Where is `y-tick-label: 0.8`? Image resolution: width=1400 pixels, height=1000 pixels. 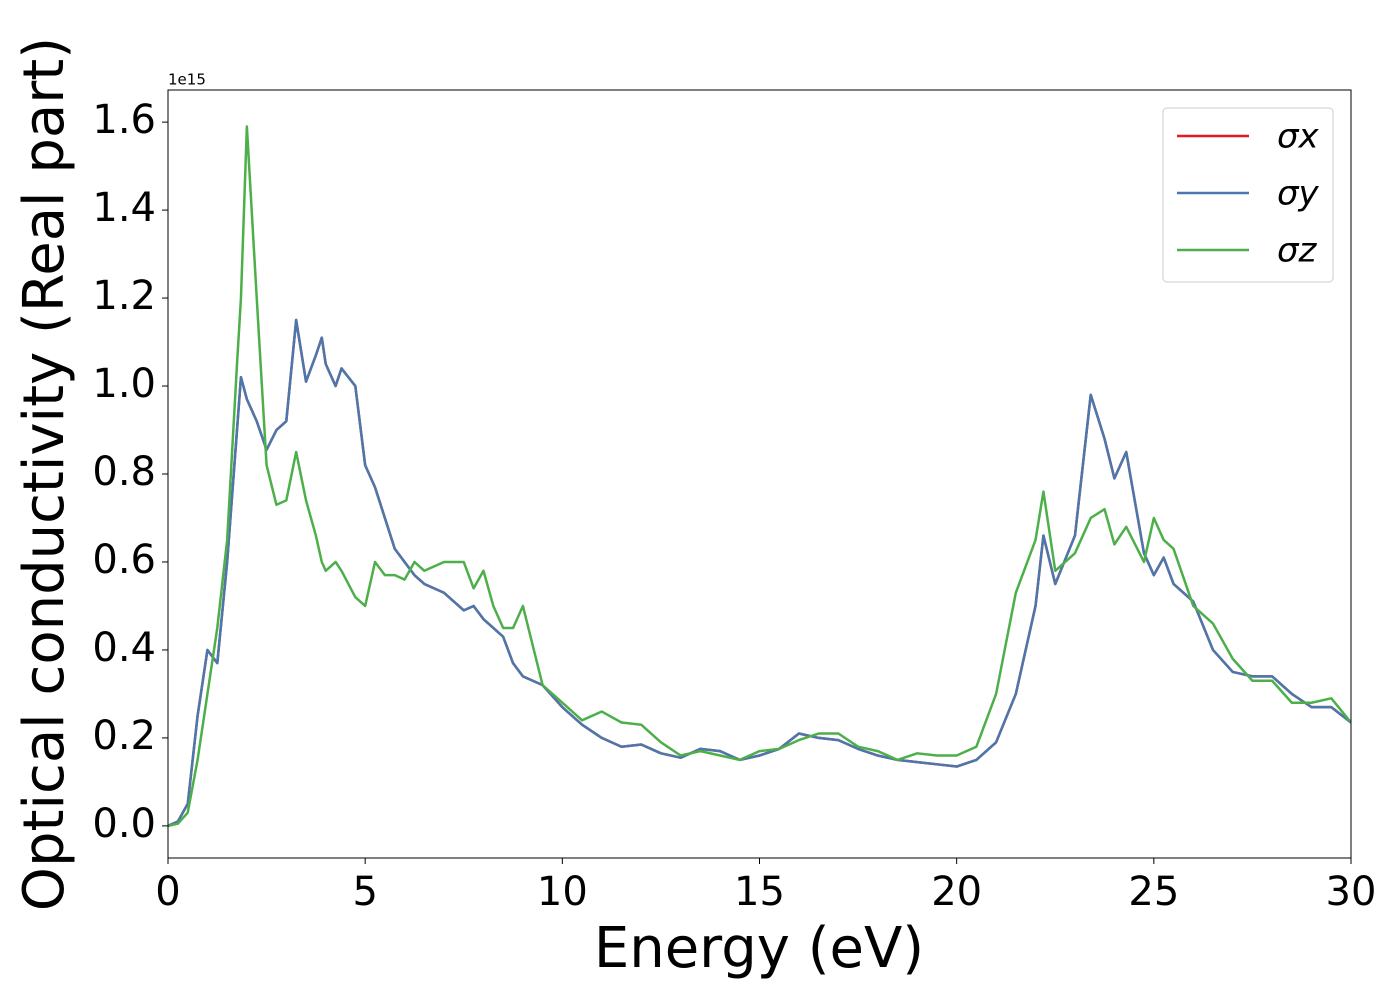 y-tick-label: 0.8 is located at coordinates (124, 472).